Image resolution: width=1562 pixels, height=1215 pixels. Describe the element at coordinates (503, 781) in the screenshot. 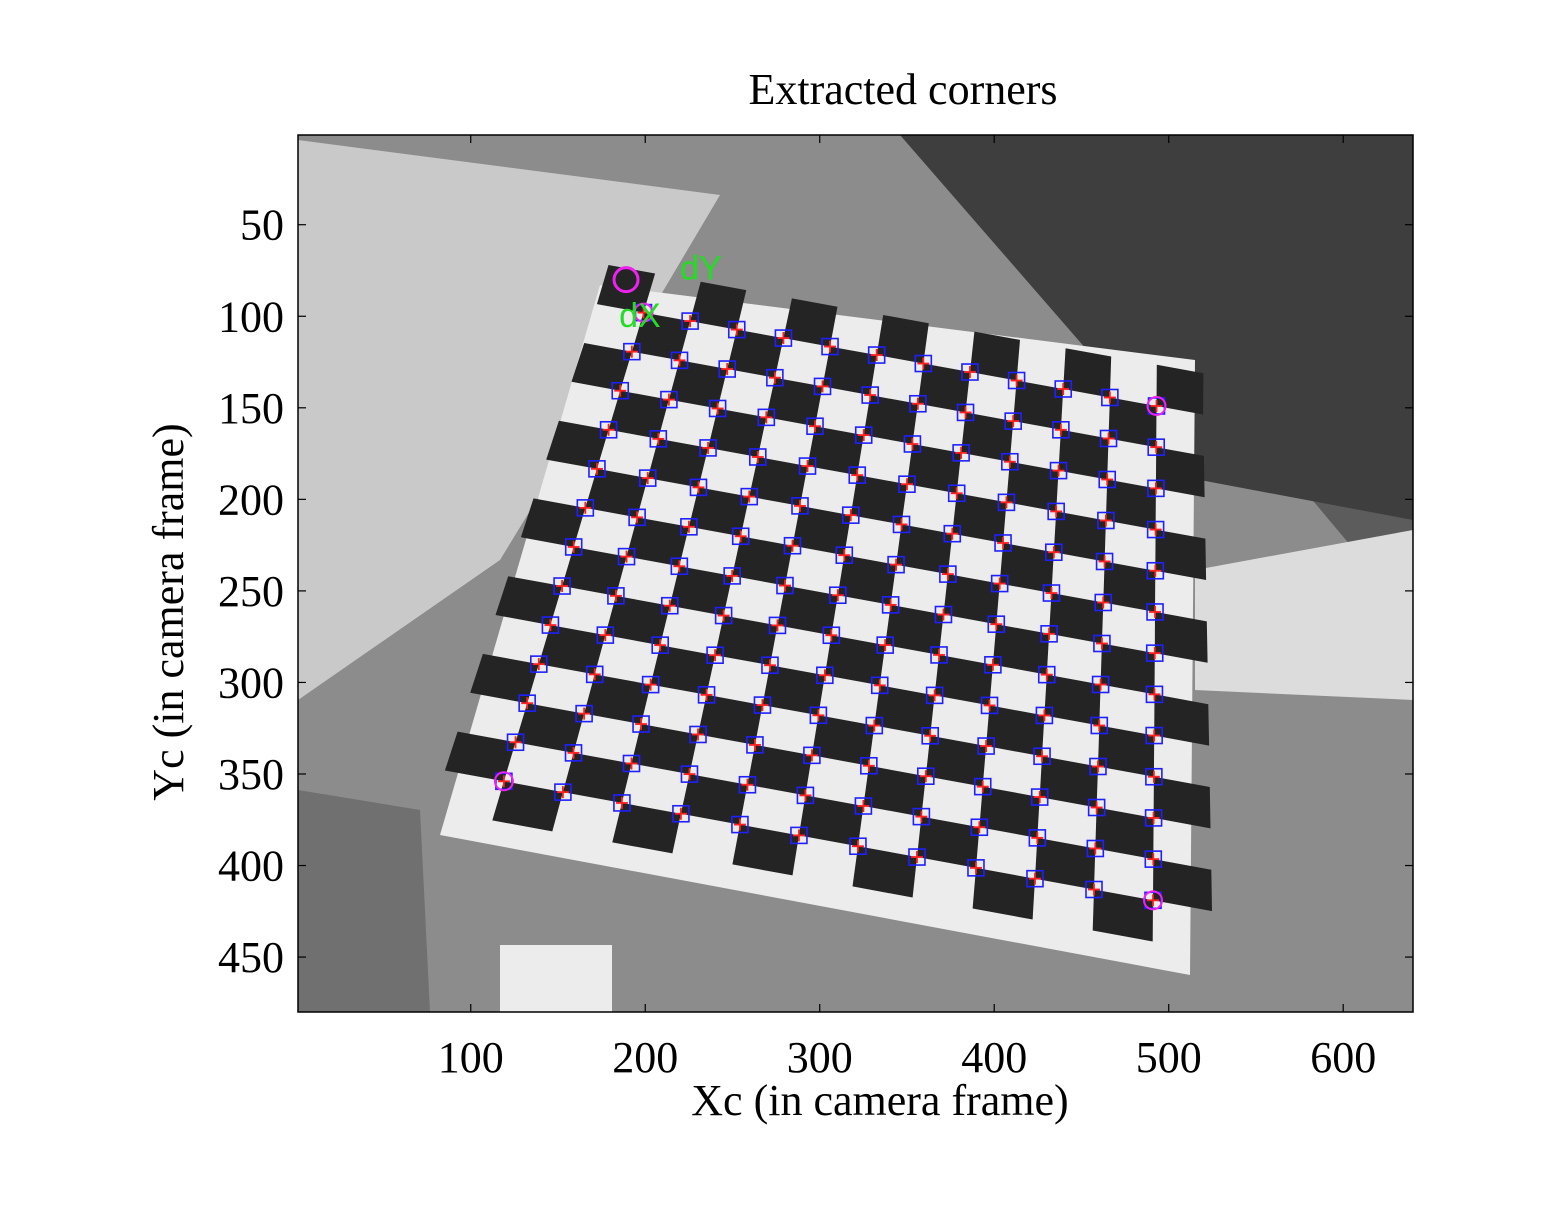

I see `end-corner-marker` at that location.